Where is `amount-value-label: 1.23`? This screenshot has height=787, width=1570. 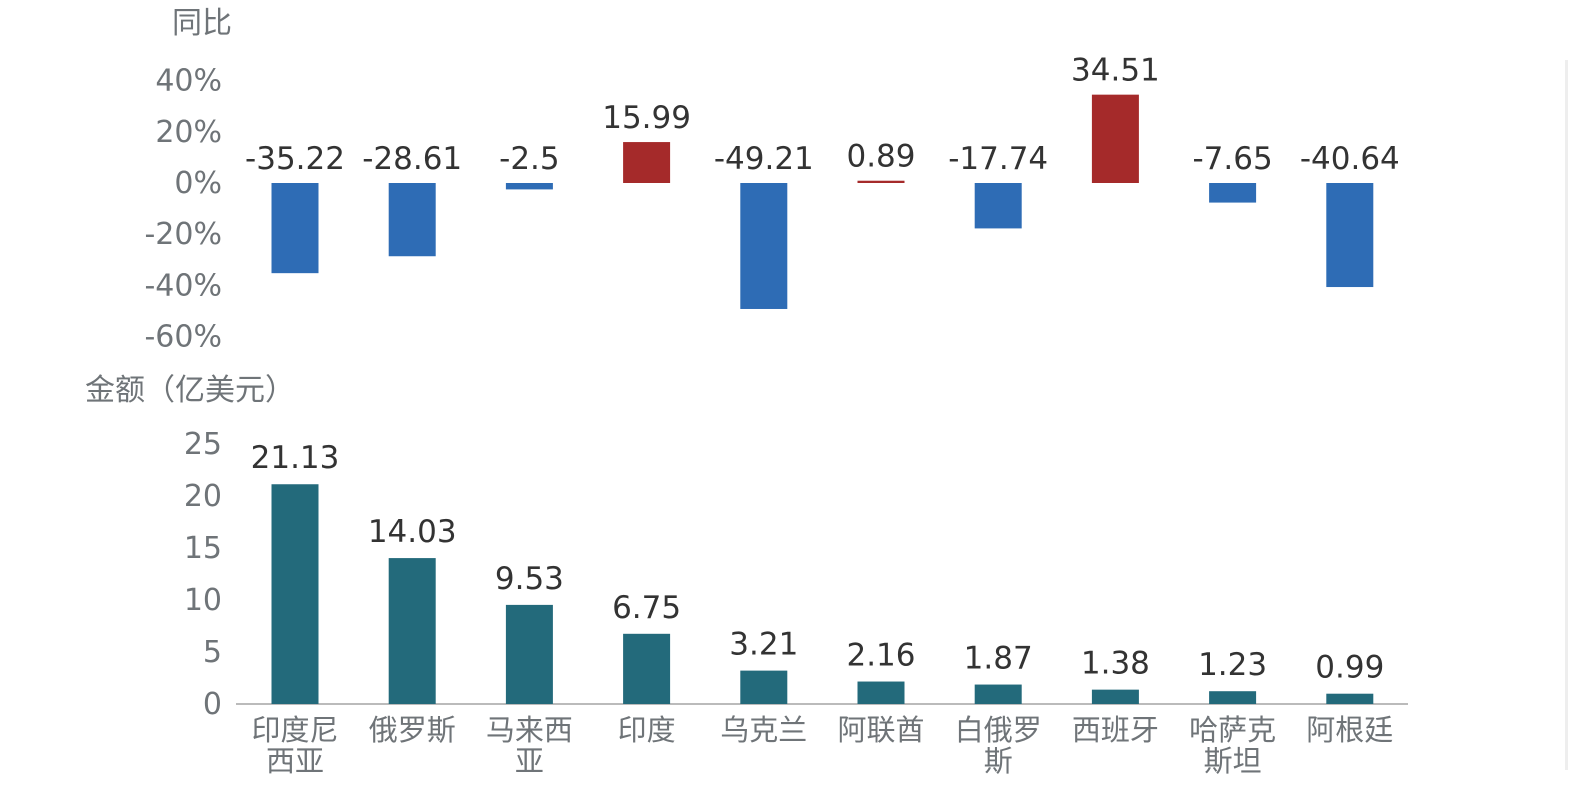
amount-value-label: 1.23 is located at coordinates (1232, 665).